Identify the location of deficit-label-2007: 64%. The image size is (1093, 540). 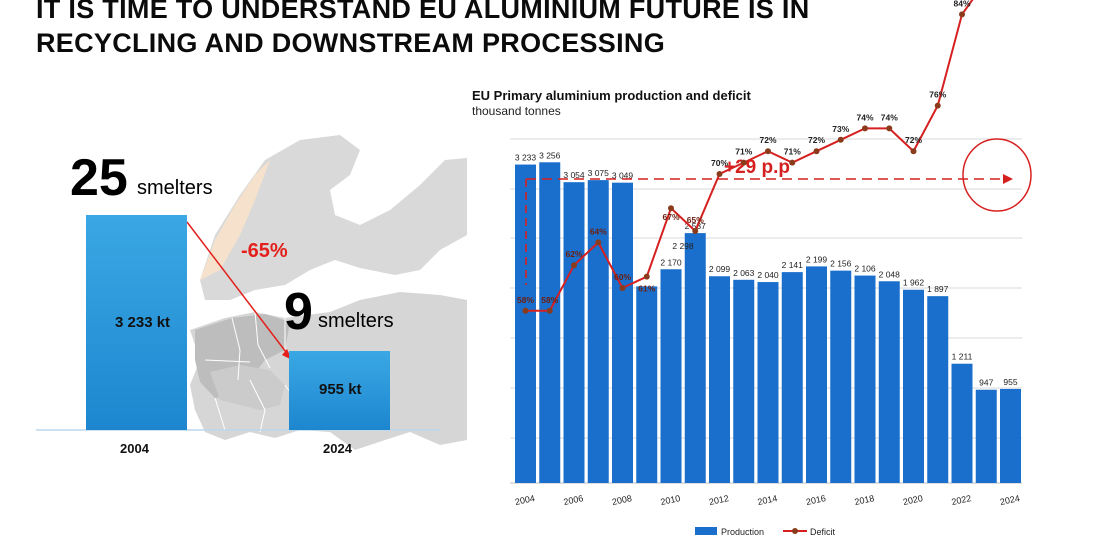
(598, 231).